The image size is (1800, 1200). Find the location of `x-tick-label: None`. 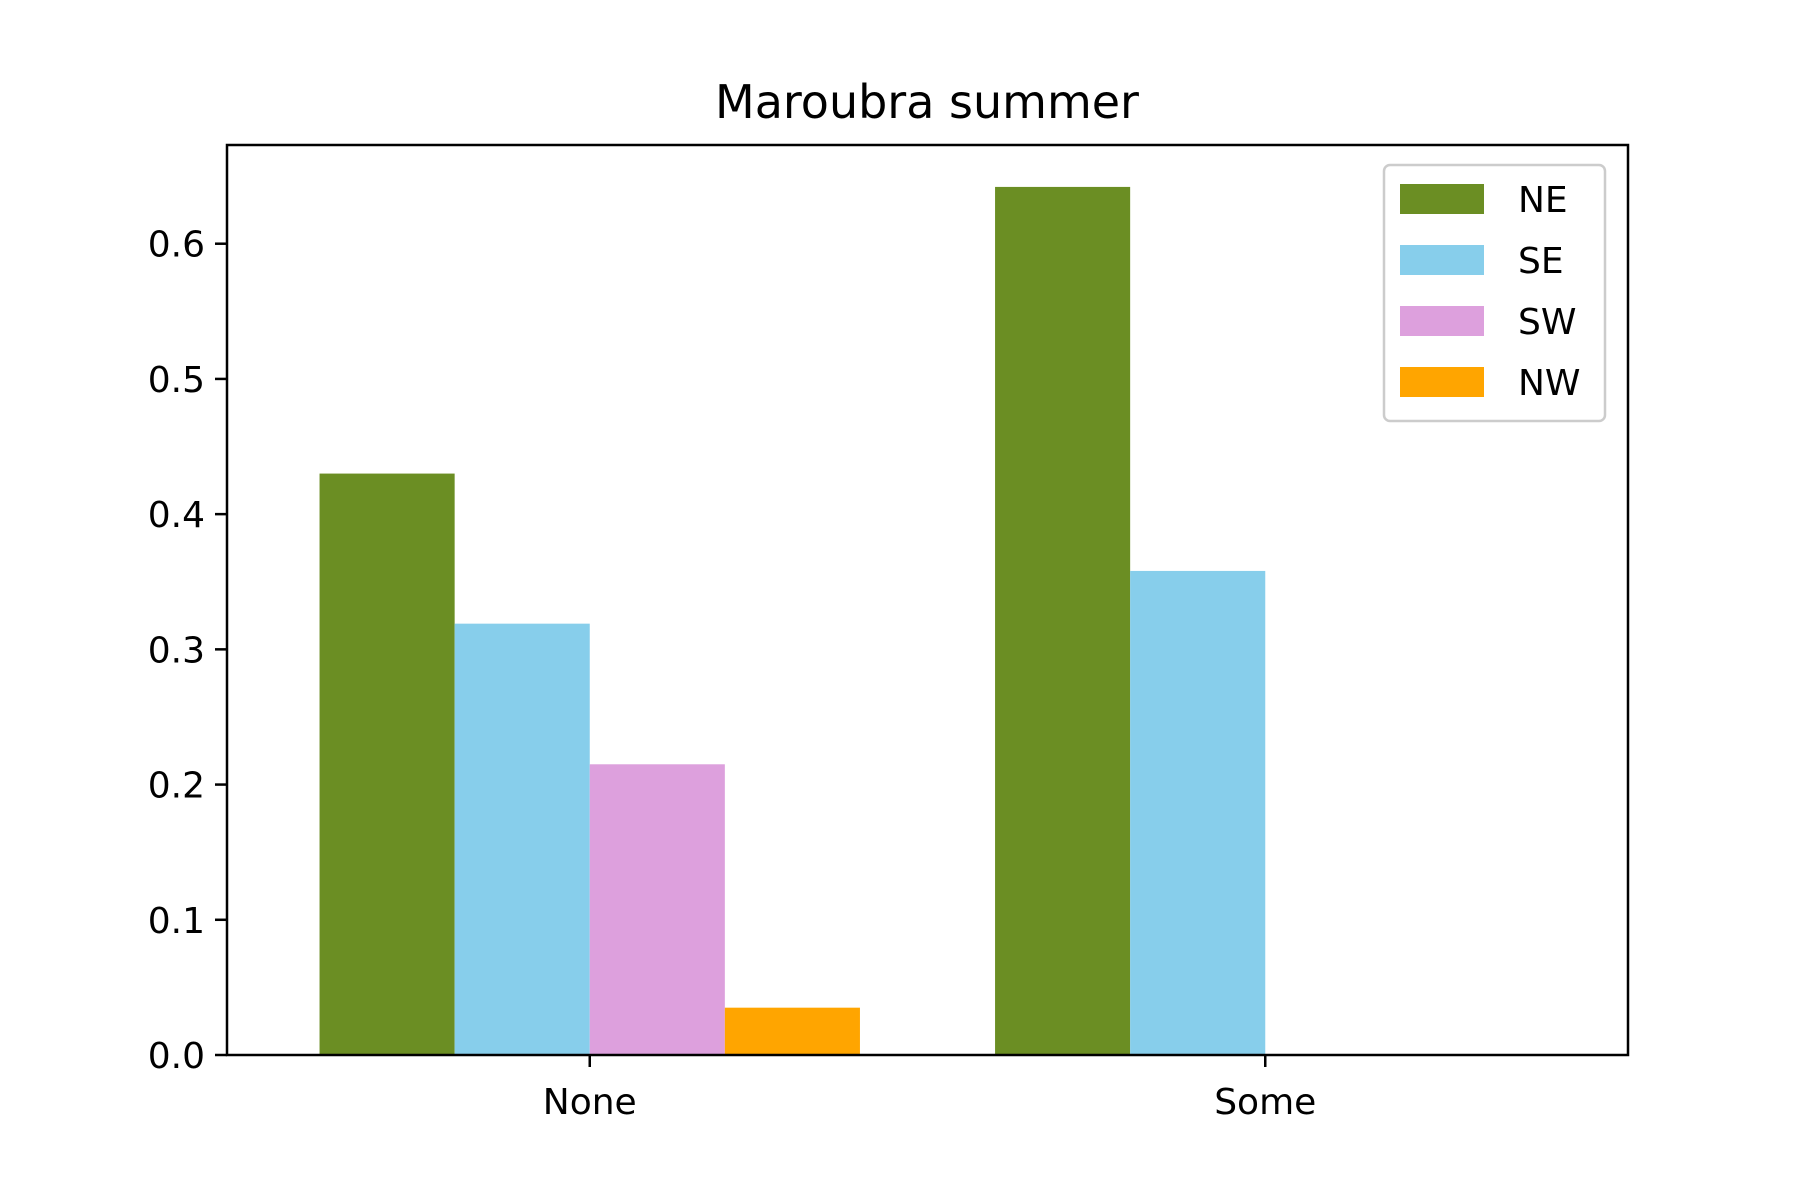

x-tick-label: None is located at coordinates (590, 1102).